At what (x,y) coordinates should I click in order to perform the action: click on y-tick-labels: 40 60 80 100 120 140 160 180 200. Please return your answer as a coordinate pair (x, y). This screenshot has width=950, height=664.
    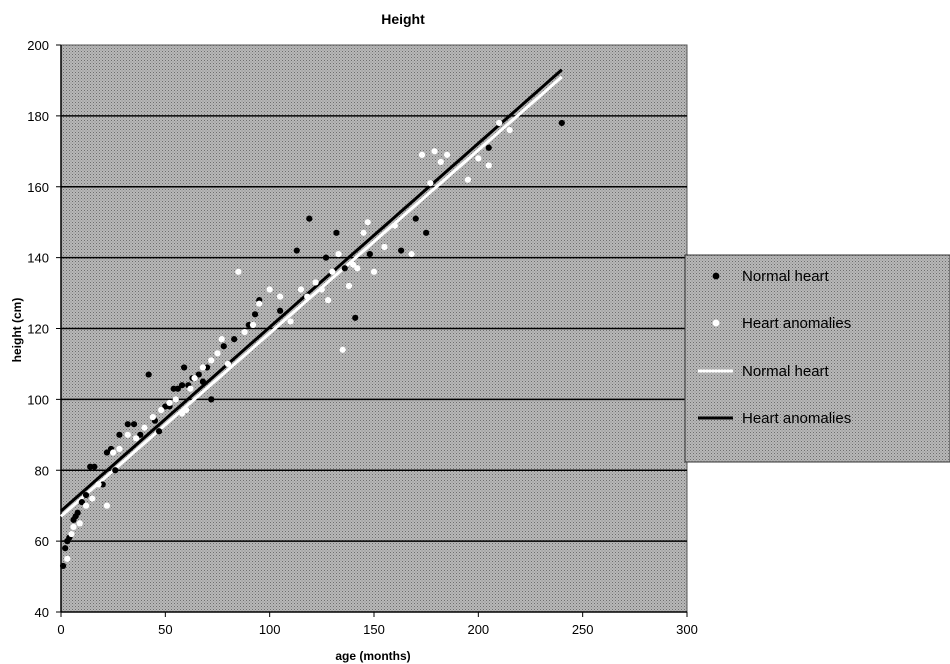
    Looking at the image, I should click on (38, 329).